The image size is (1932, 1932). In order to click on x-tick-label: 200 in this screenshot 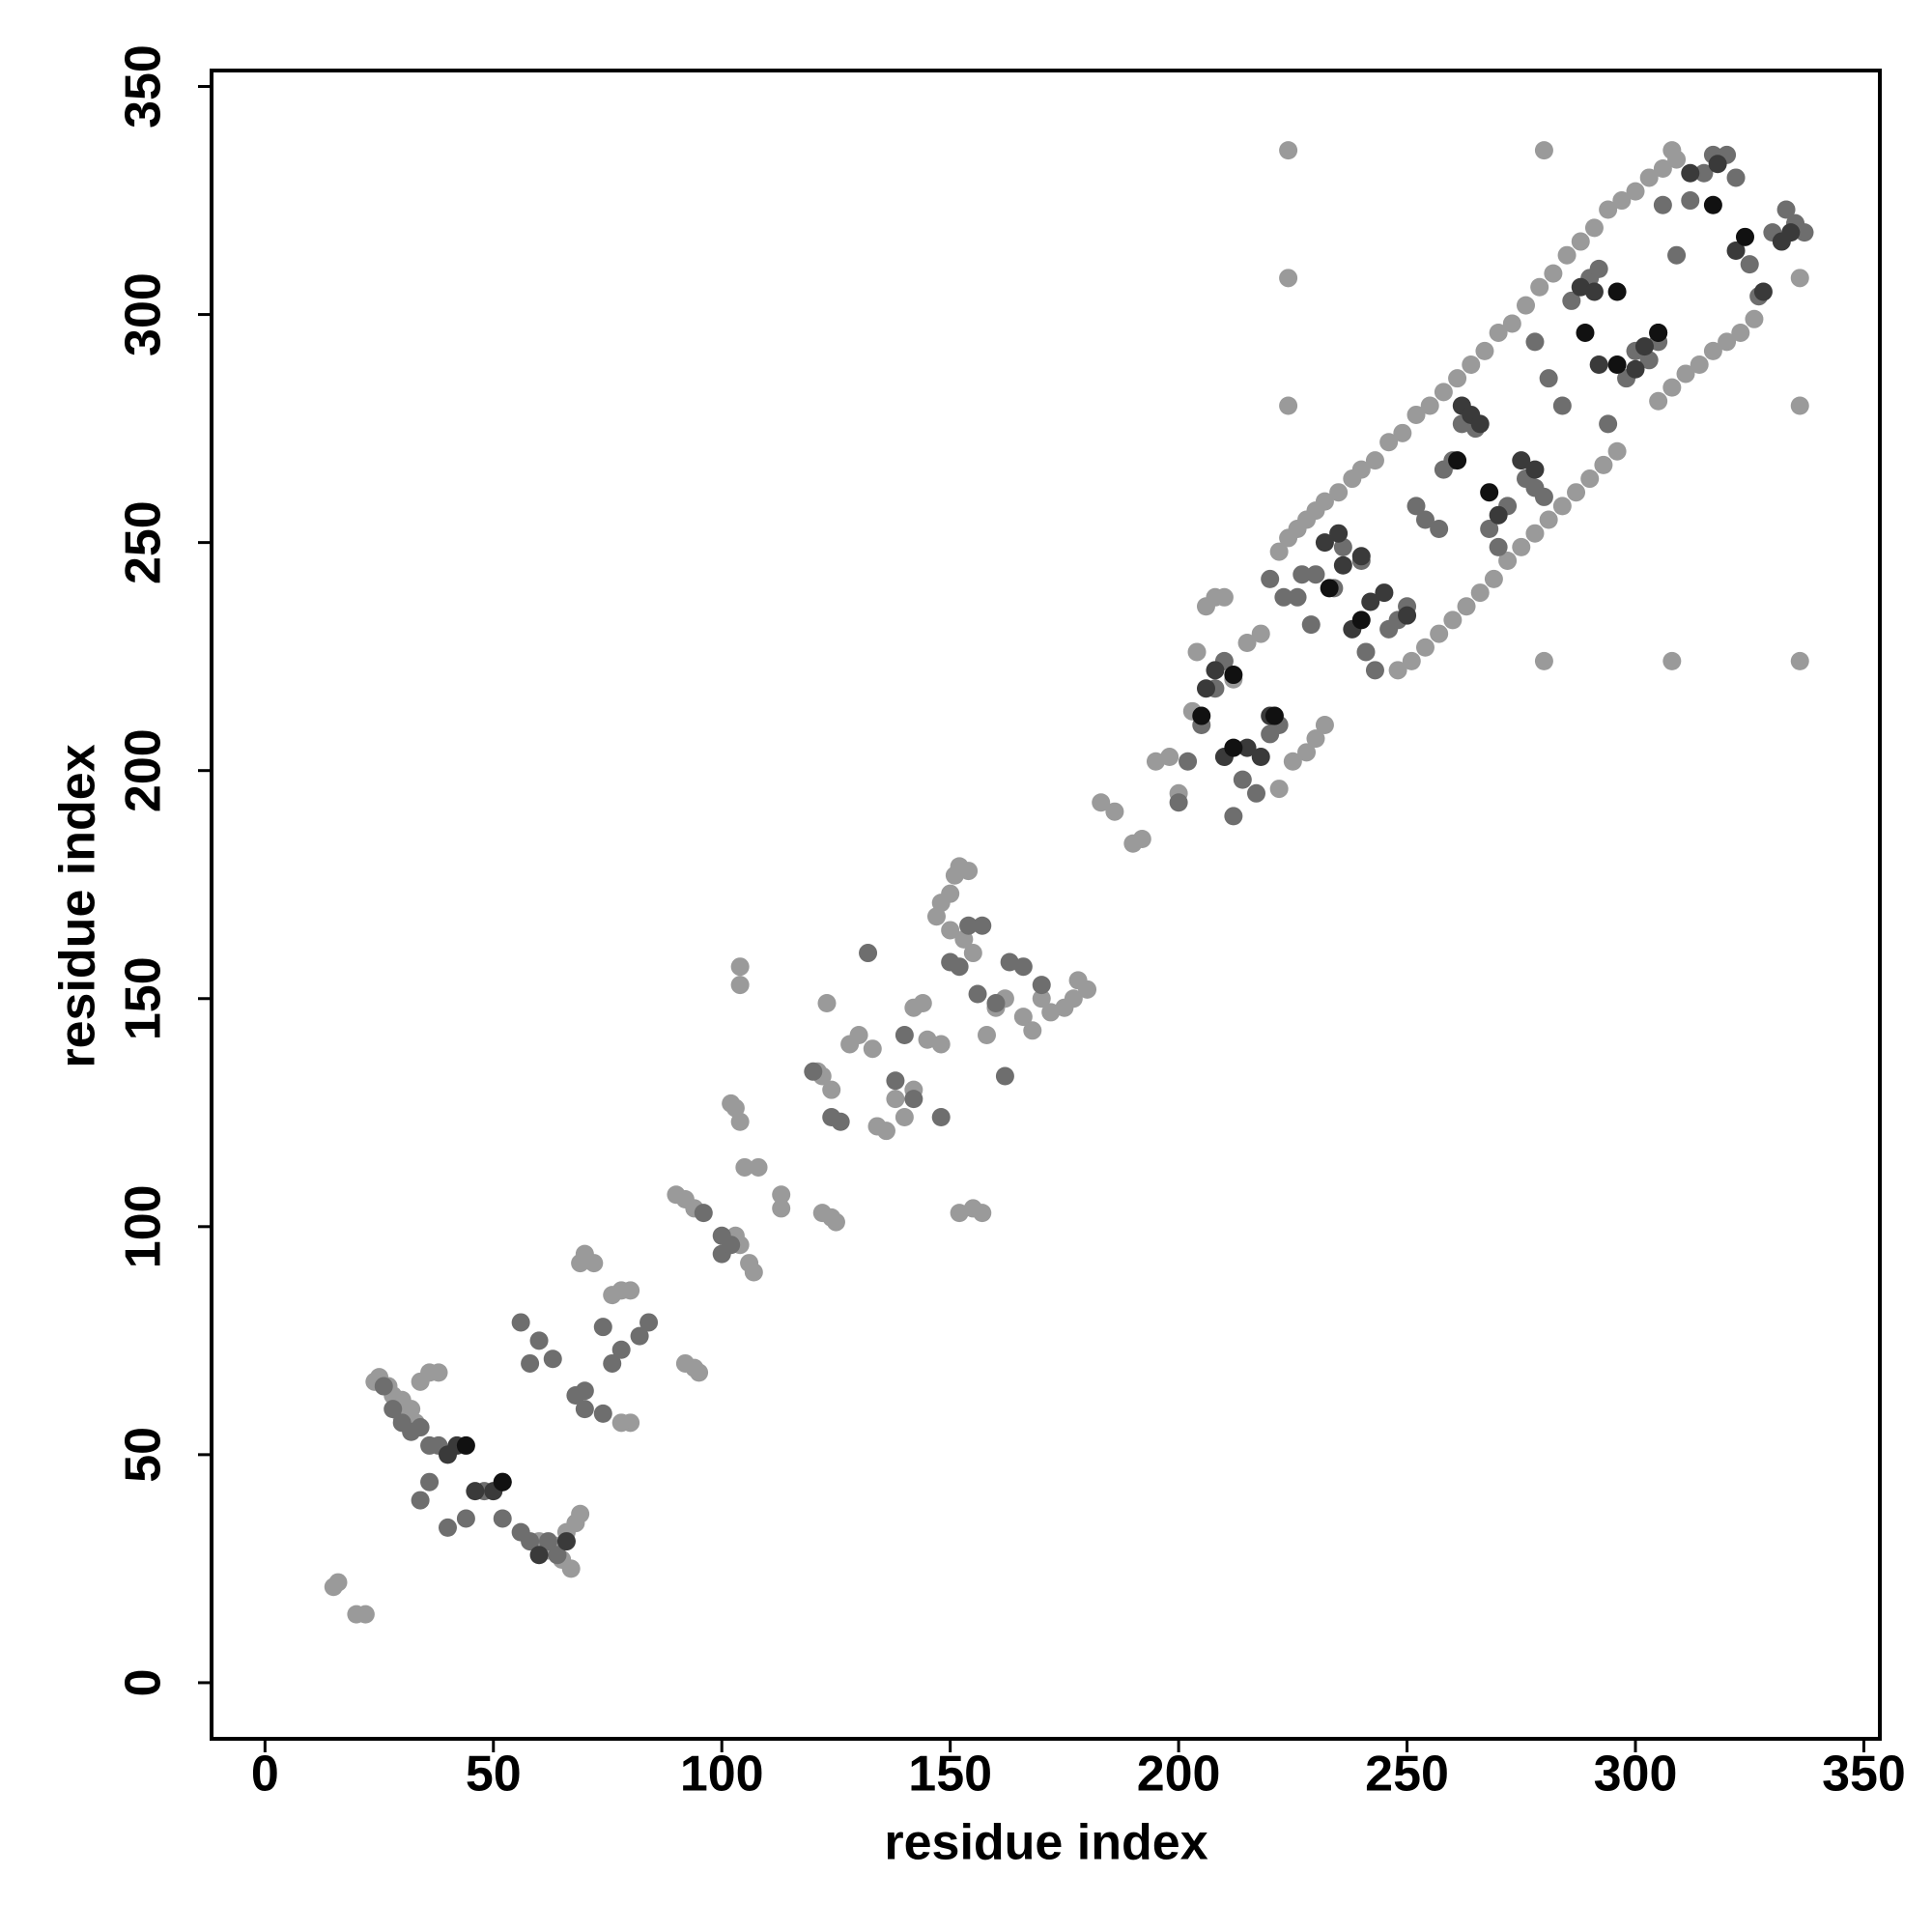, I will do `click(1179, 1775)`.